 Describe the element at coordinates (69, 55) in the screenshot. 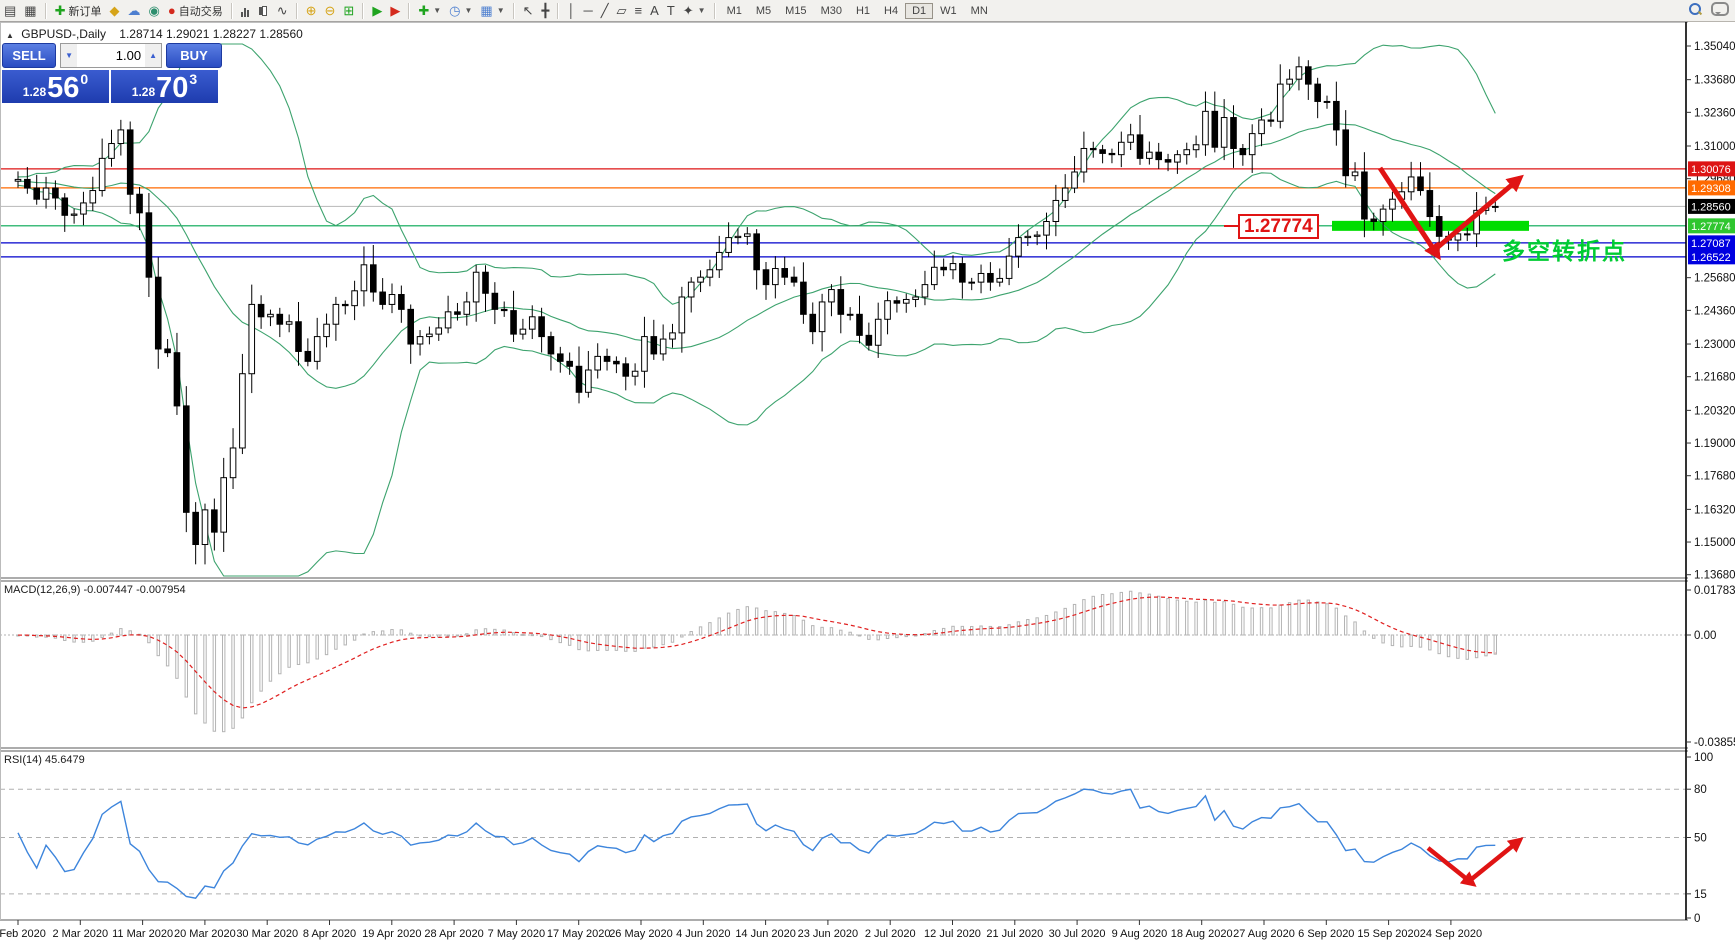

I see `volume-decrease-button: ▼` at that location.